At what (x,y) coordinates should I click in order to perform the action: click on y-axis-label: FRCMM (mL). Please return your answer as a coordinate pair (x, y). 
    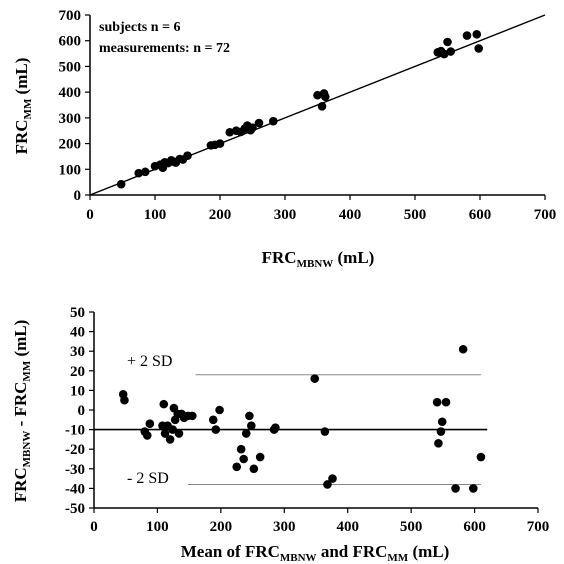
    Looking at the image, I should click on (23, 106).